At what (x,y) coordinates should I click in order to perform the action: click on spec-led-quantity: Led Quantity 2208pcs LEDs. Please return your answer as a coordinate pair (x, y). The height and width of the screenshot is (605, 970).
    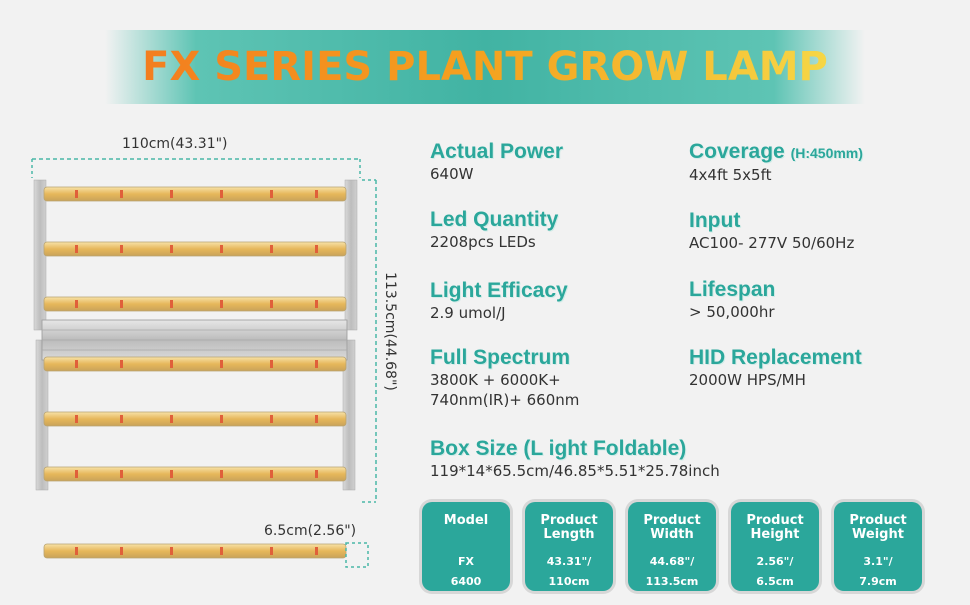
    Looking at the image, I should click on (494, 230).